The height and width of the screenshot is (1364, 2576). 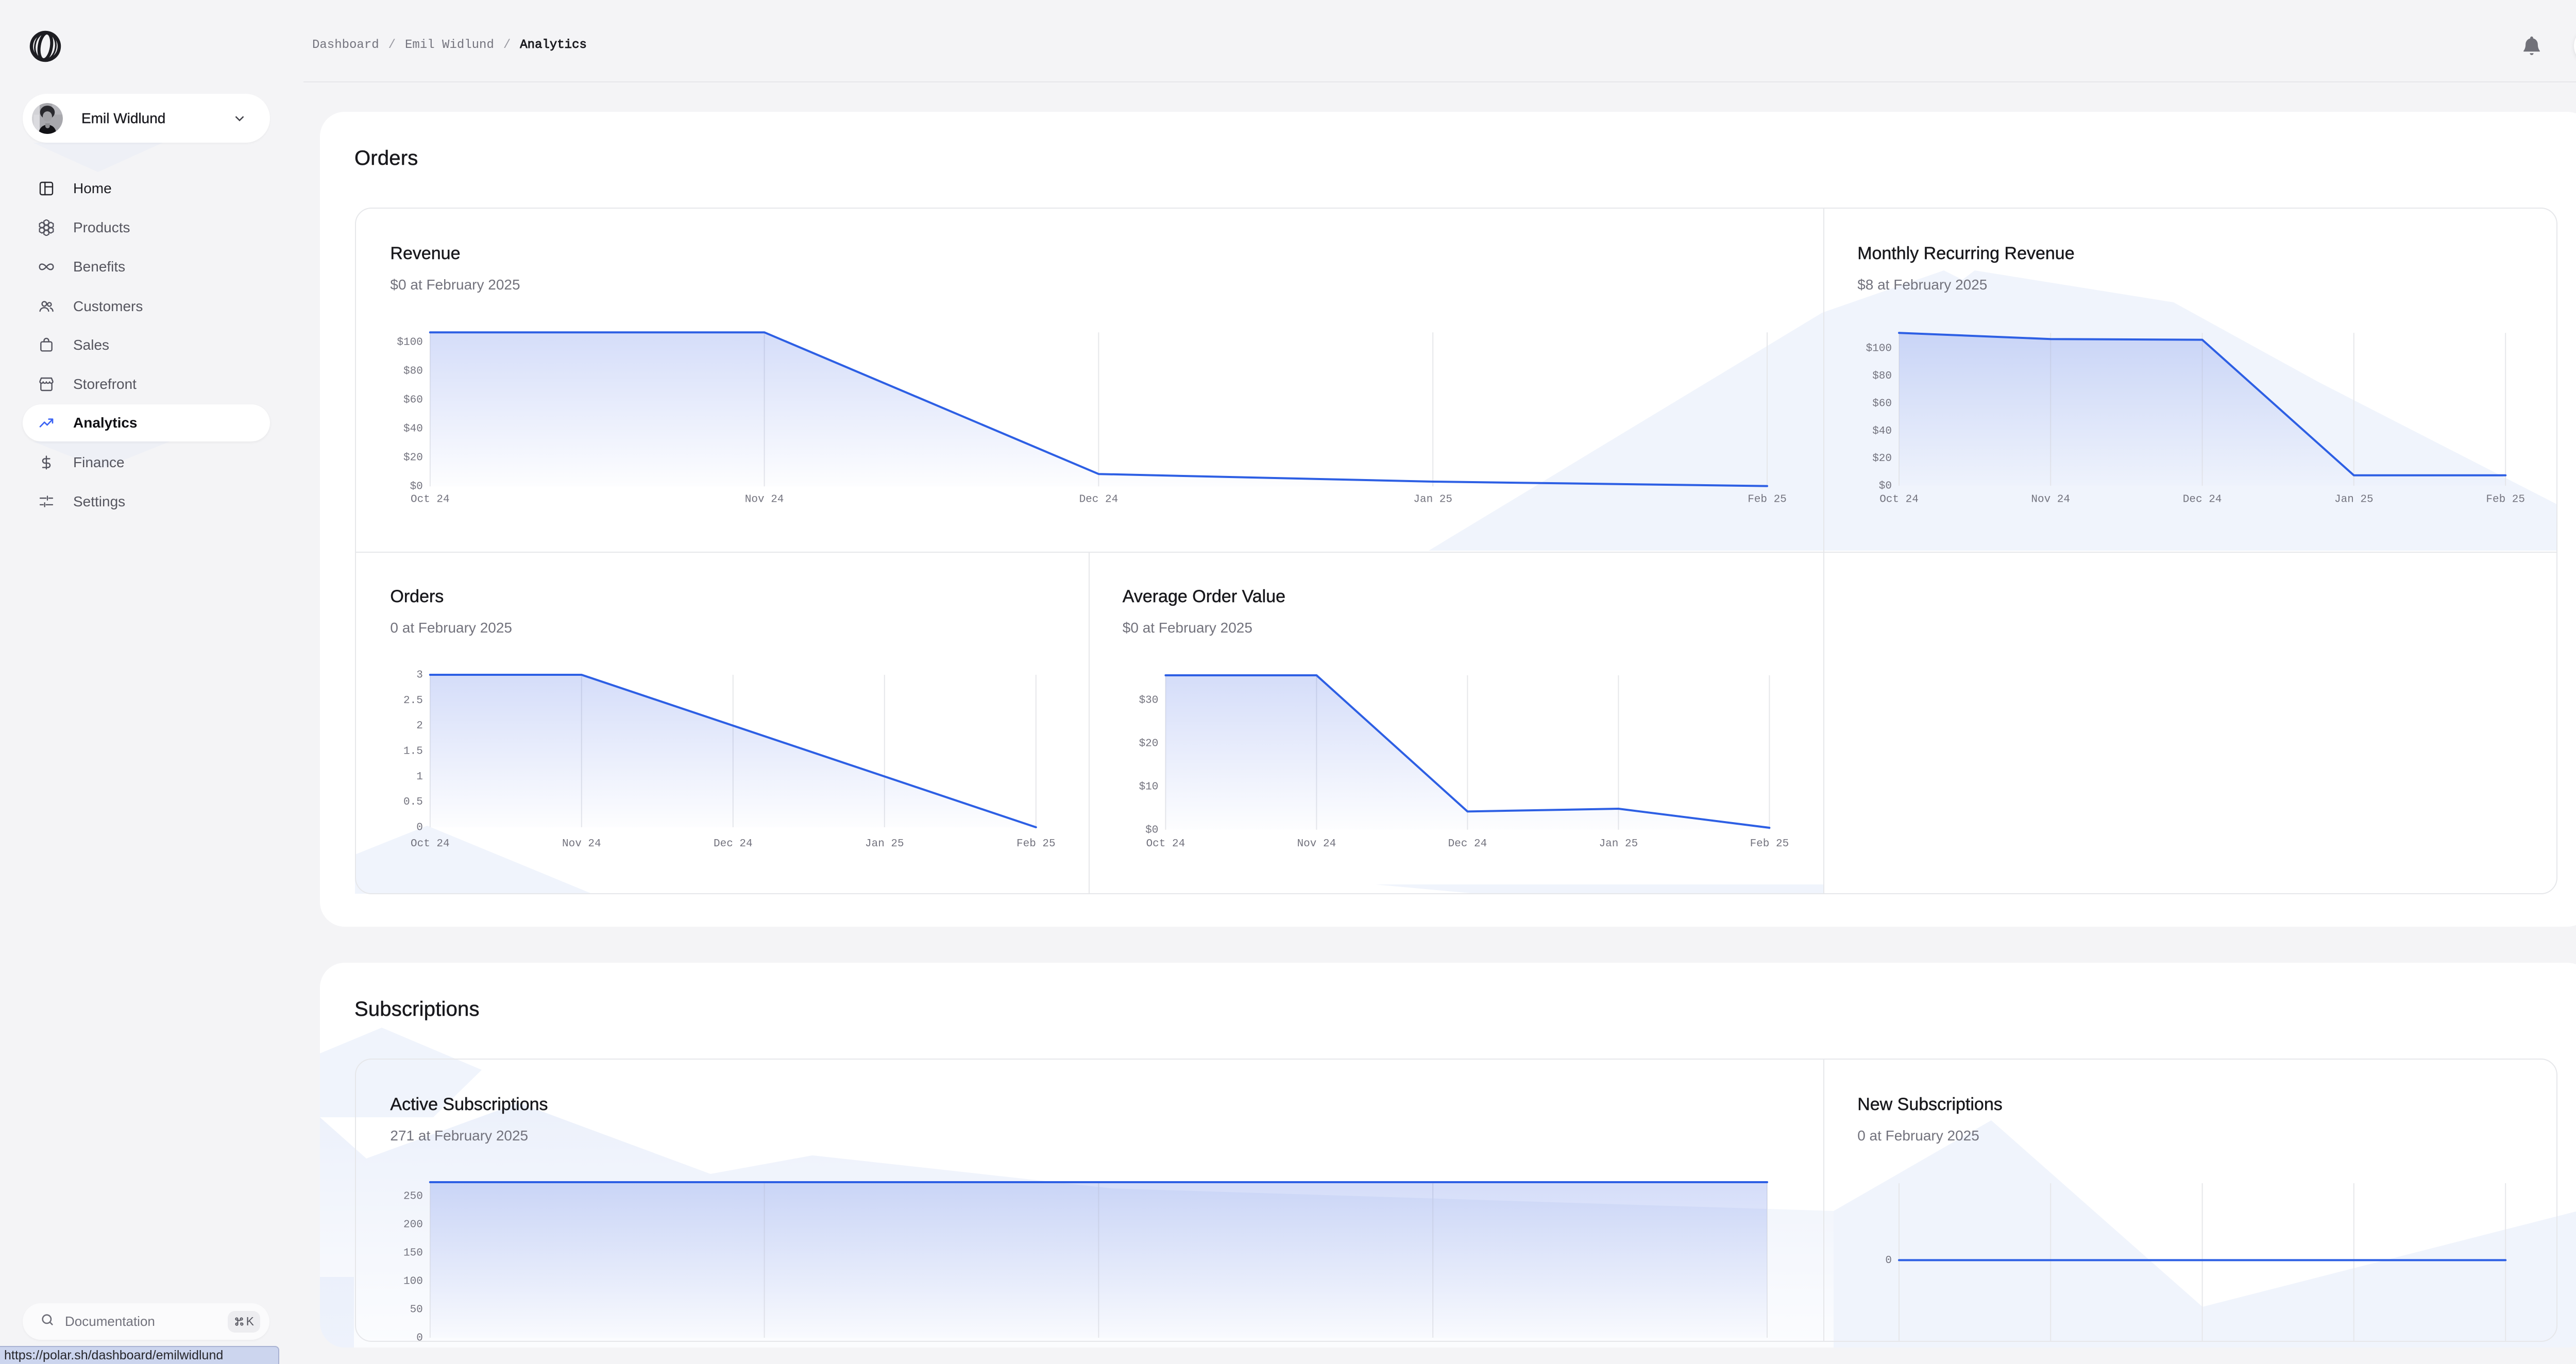 What do you see at coordinates (1148, 787) in the screenshot?
I see `svg-text: $10` at bounding box center [1148, 787].